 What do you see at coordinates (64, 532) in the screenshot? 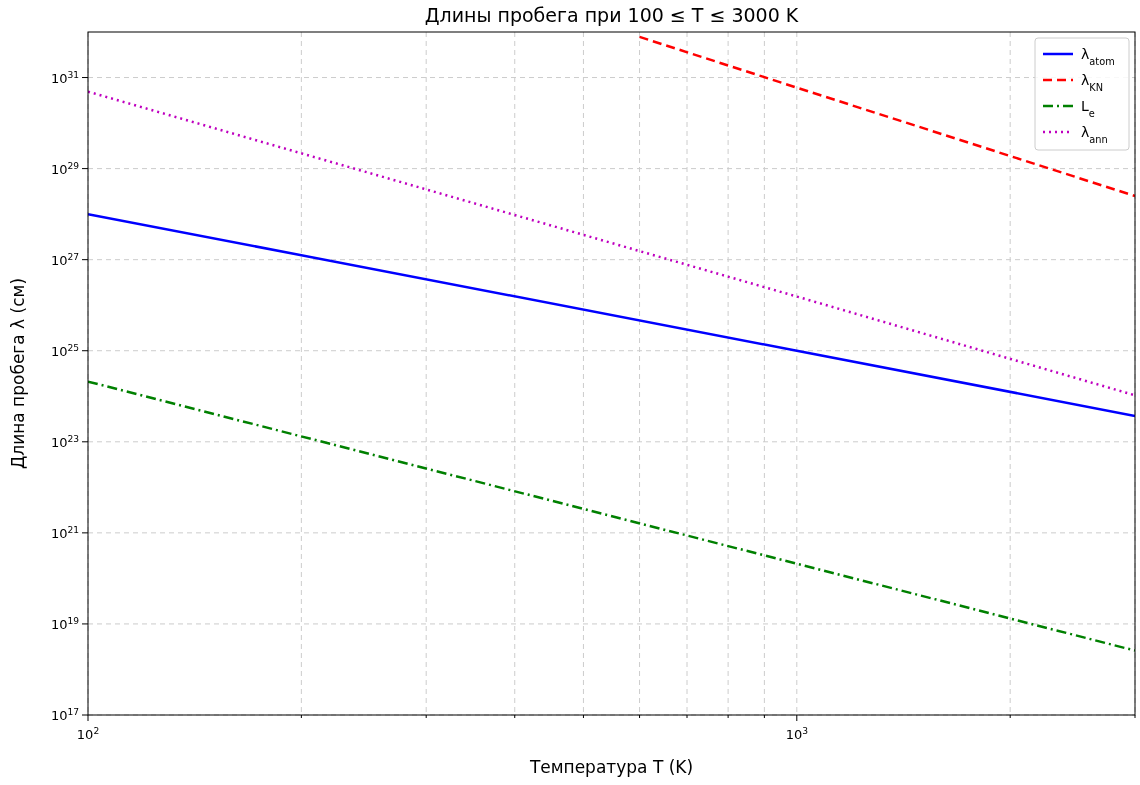
I see `y-tick-label: 10$^{21}$` at bounding box center [64, 532].